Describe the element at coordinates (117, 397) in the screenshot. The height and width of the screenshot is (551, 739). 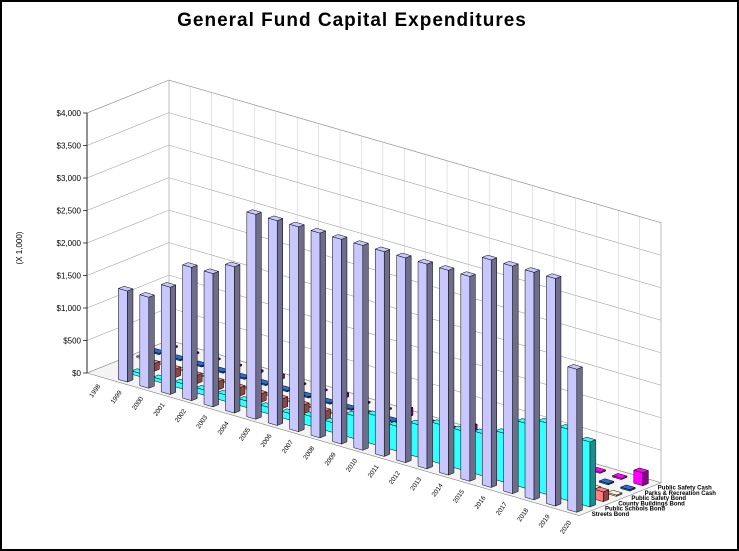
I see `x-tick-label: 1999` at that location.